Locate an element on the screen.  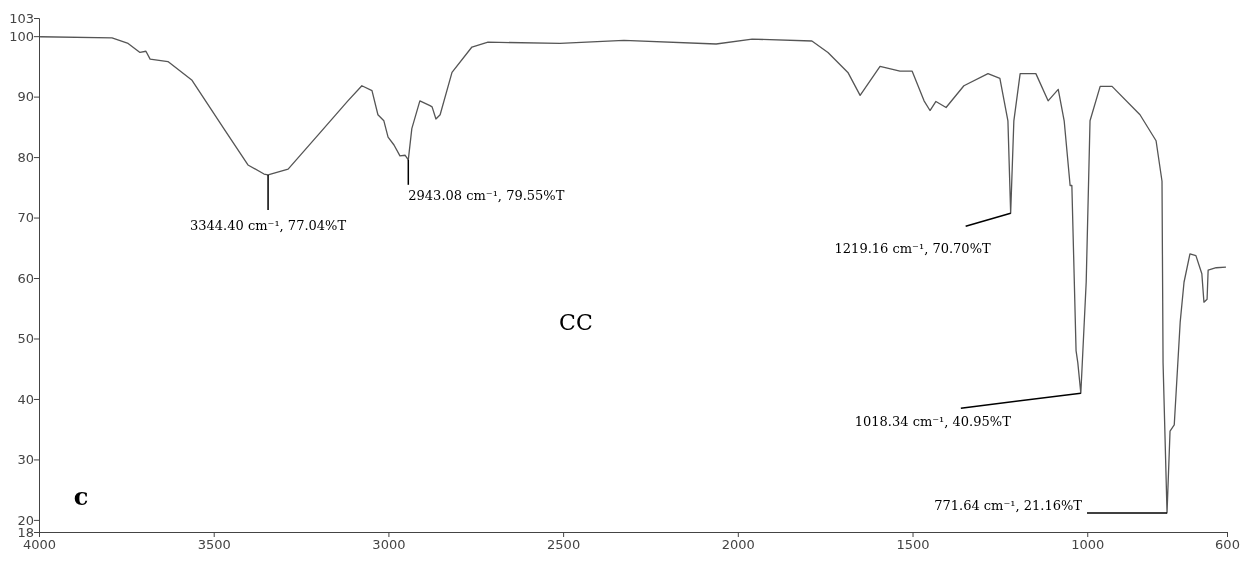
annotation: c is located at coordinates (81, 496).